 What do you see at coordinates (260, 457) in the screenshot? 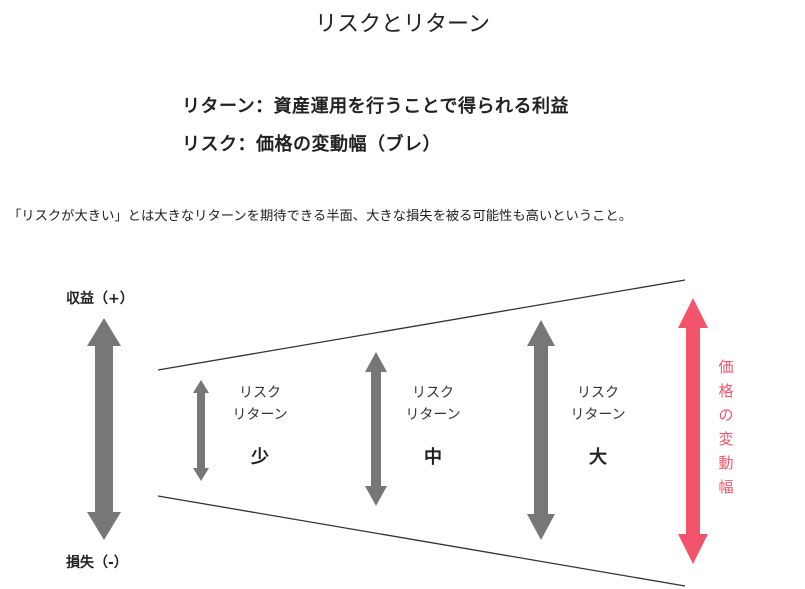
I see `small-size-label: 少` at bounding box center [260, 457].